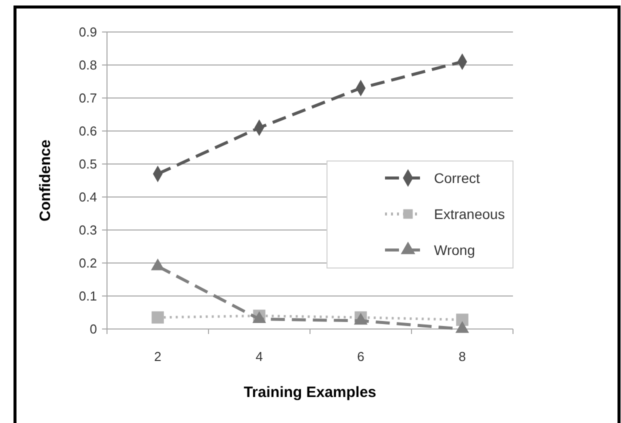 Image resolution: width=621 pixels, height=423 pixels. I want to click on legend-label: Wrong, so click(454, 250).